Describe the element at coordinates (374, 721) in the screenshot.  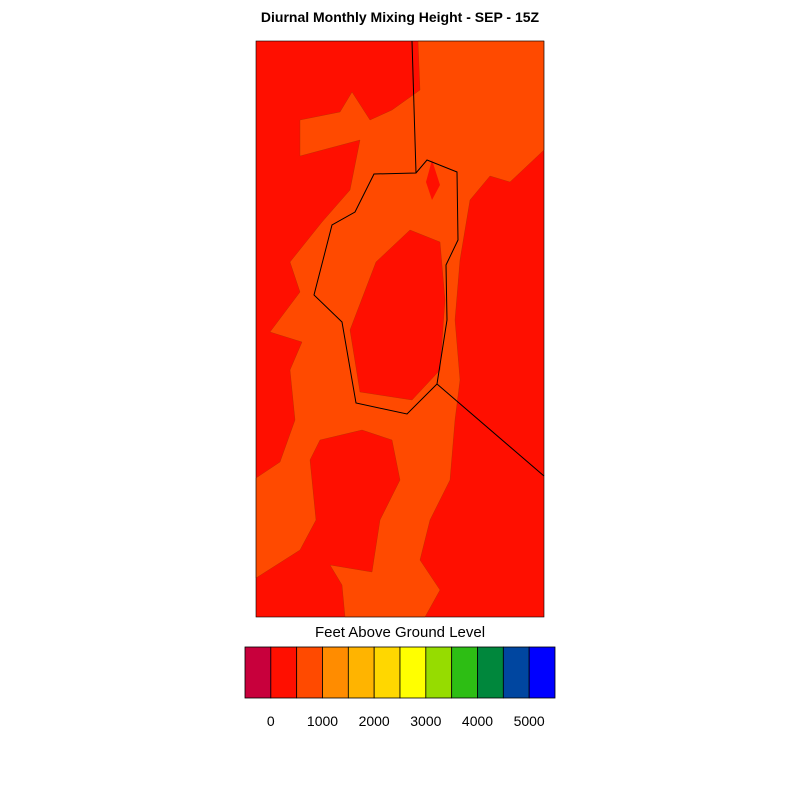
I see `colorbar-tick-label: 2000` at that location.